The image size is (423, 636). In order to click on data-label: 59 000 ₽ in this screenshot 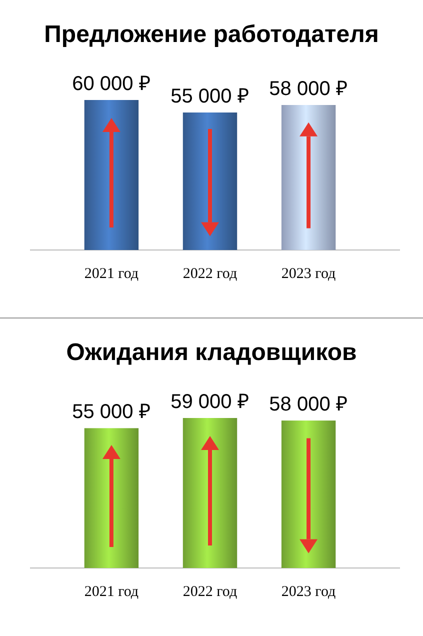, I will do `click(210, 402)`.